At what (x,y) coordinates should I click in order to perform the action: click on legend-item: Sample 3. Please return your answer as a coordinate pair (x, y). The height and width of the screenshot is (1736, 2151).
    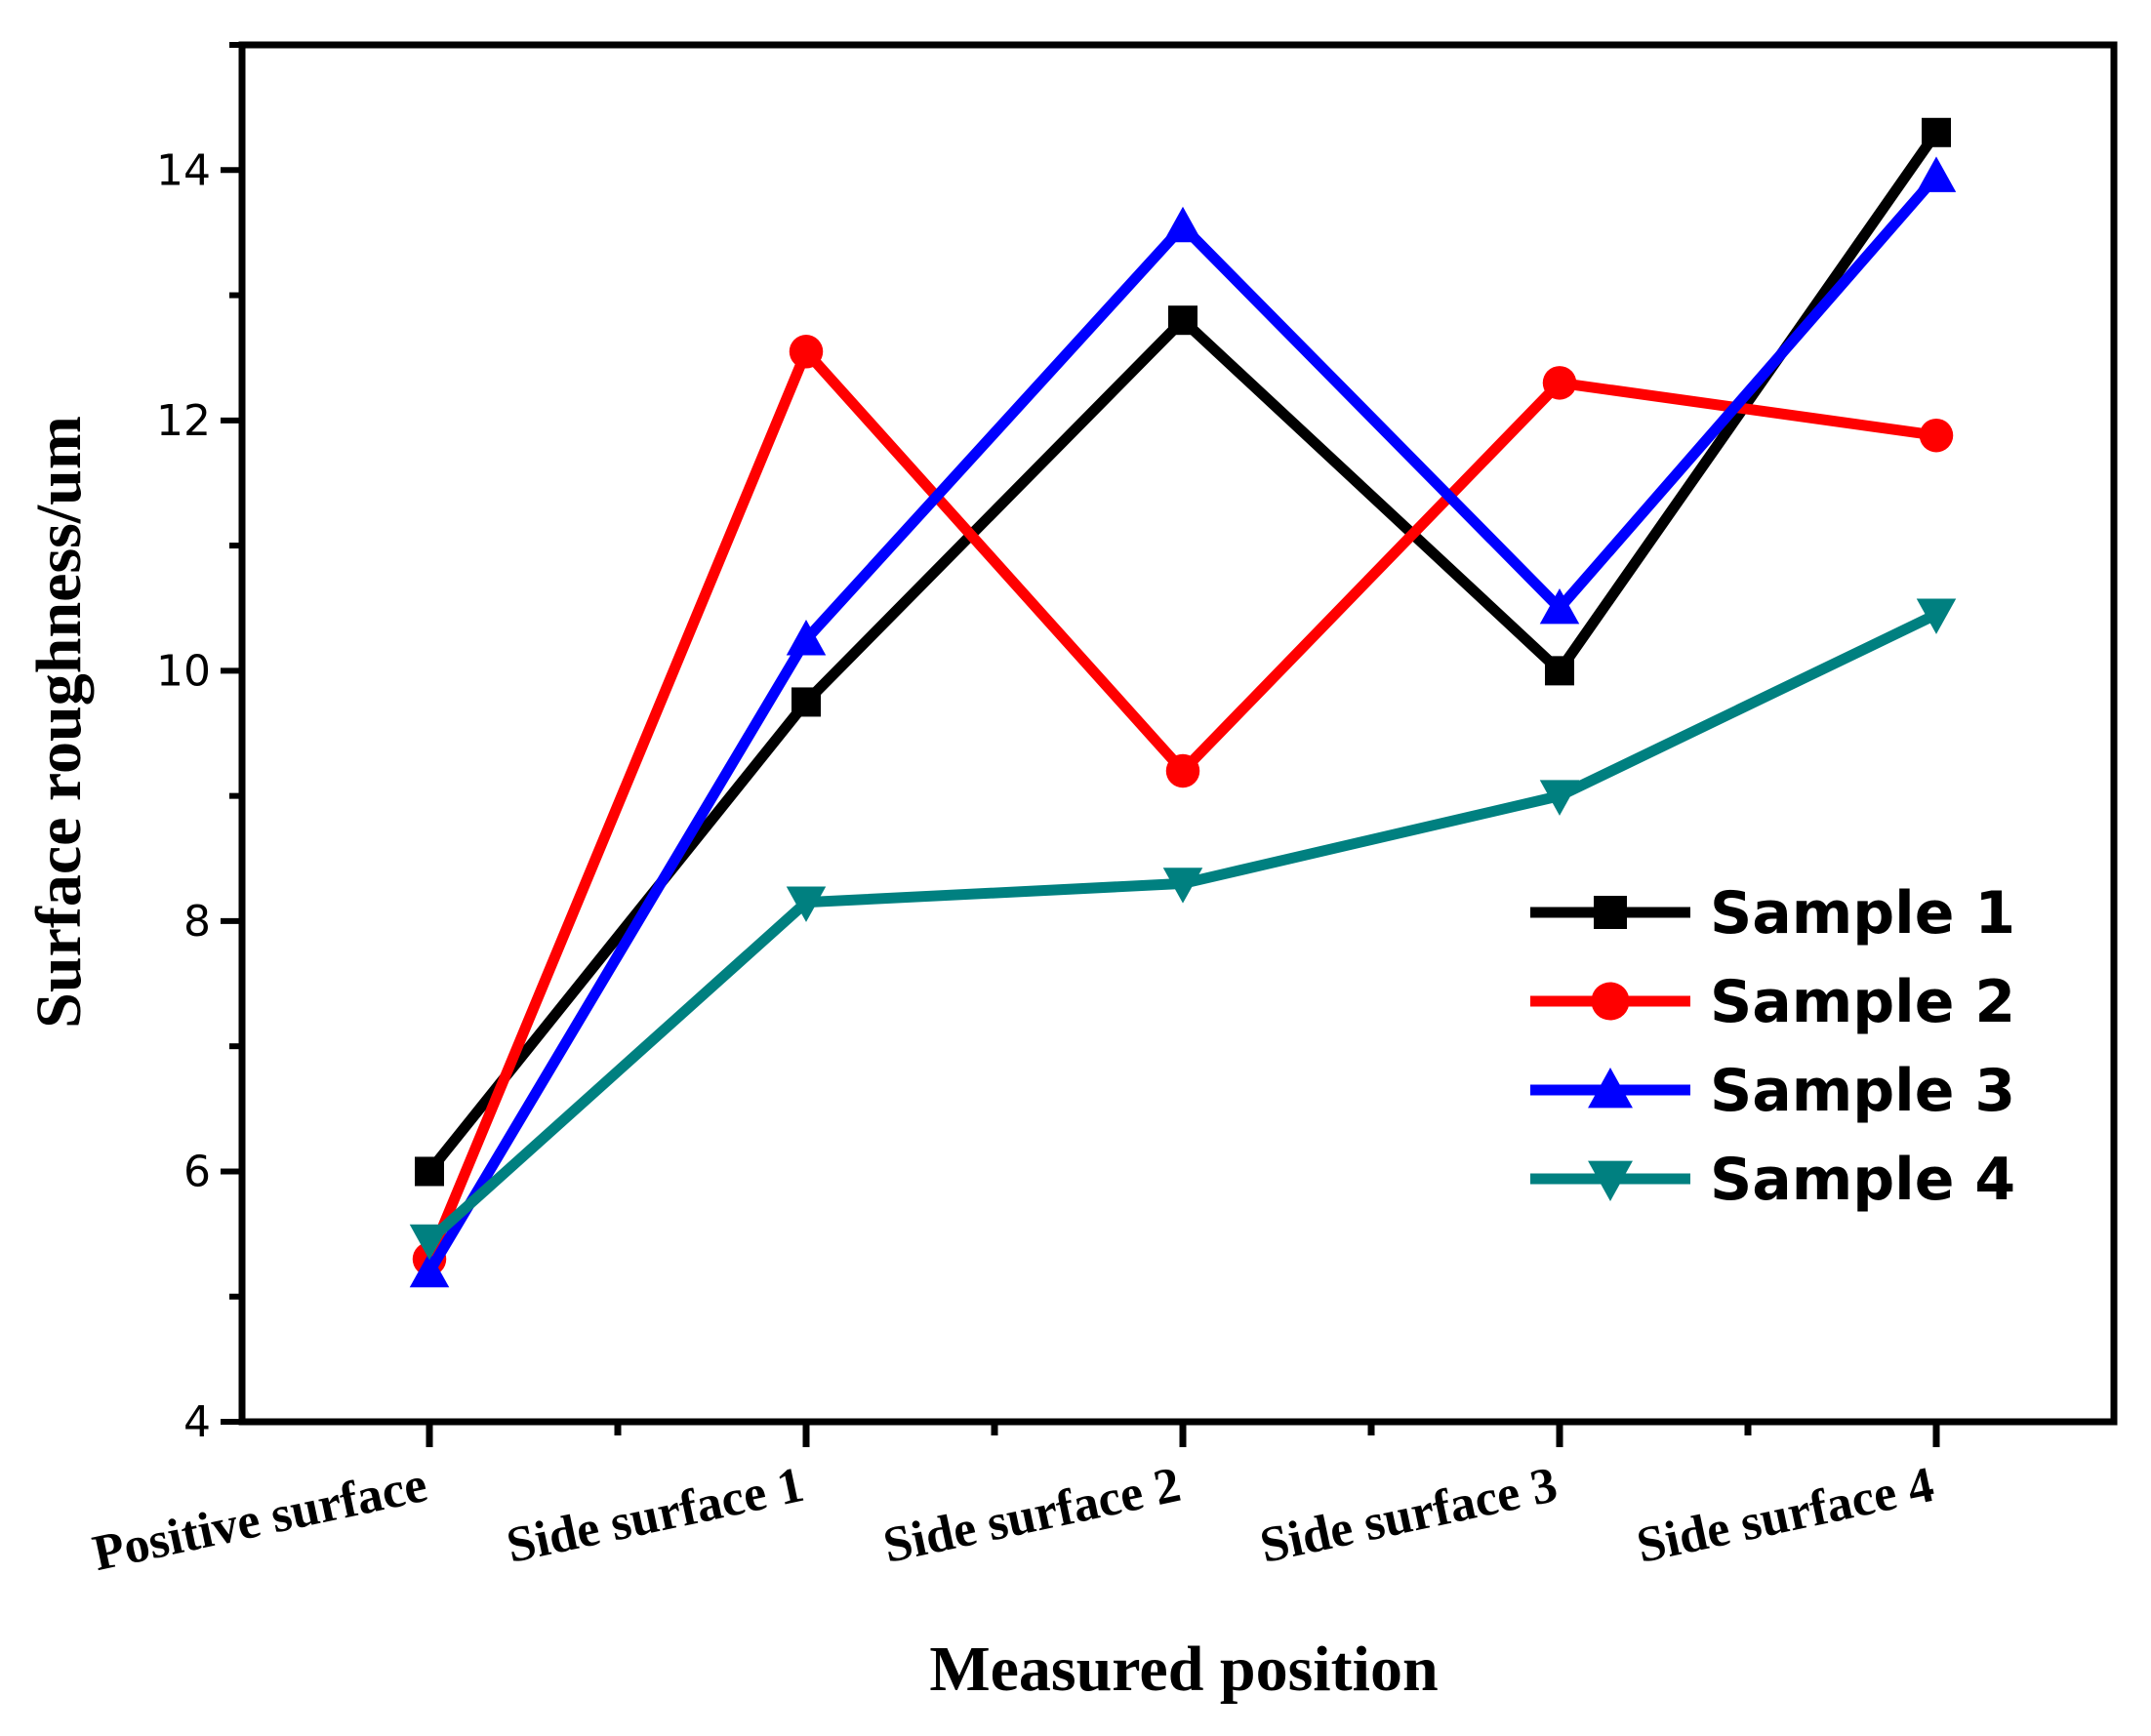
    Looking at the image, I should click on (1772, 1091).